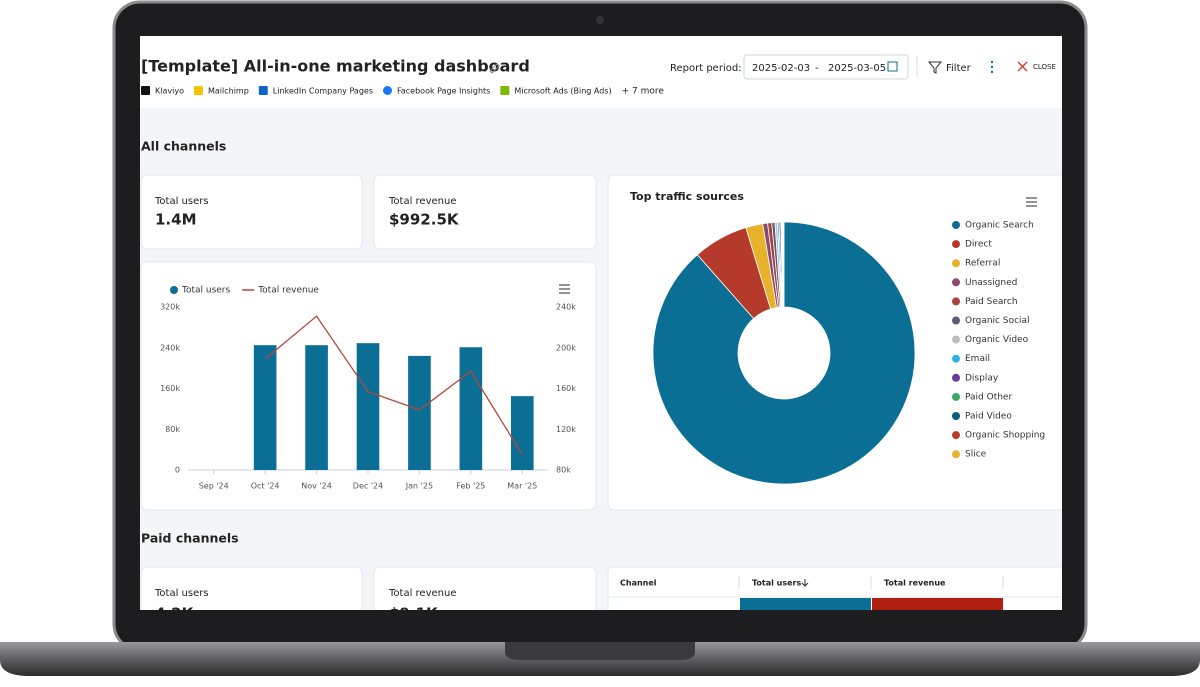  I want to click on connector-name: LinkedIn Company Pages, so click(323, 91).